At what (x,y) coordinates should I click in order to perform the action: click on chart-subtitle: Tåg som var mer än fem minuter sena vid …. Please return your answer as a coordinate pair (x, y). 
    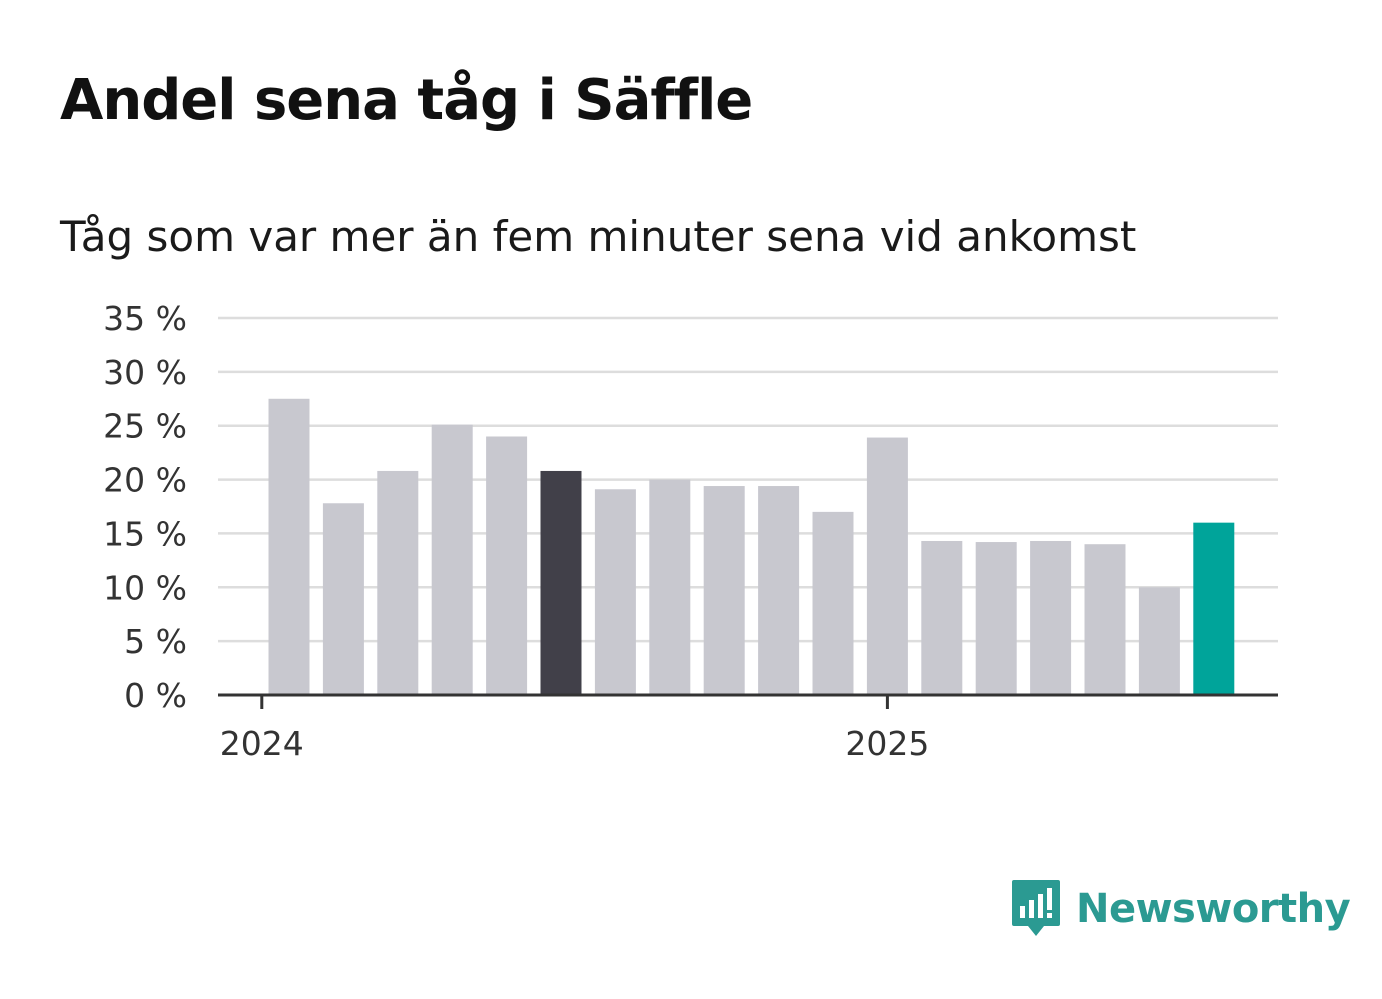
    Looking at the image, I should click on (598, 236).